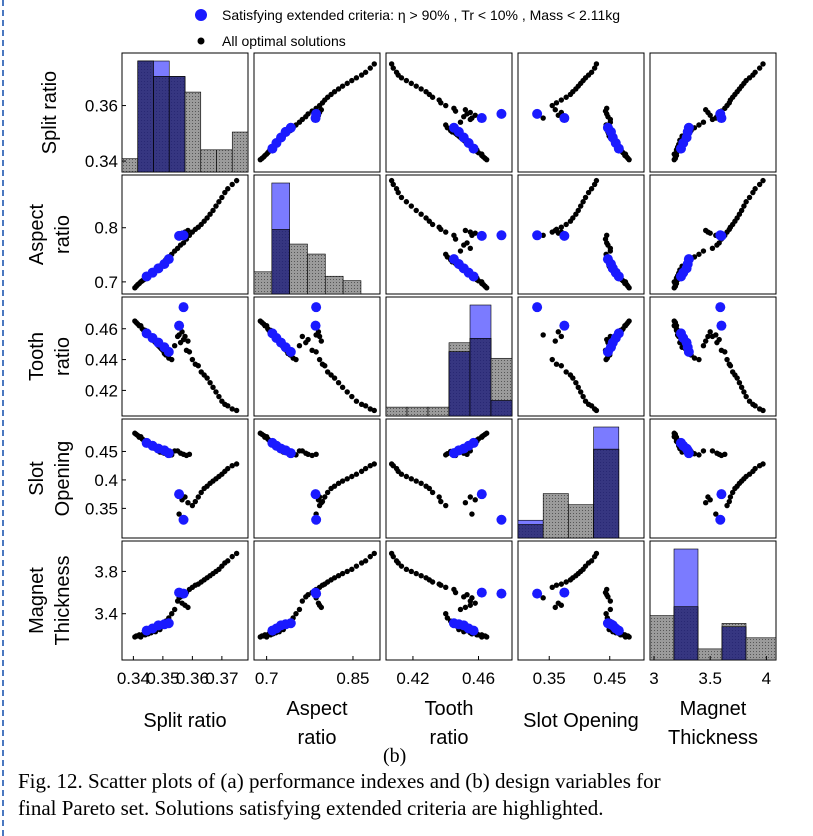 This screenshot has height=836, width=813. What do you see at coordinates (3, 418) in the screenshot?
I see `page-left-border` at bounding box center [3, 418].